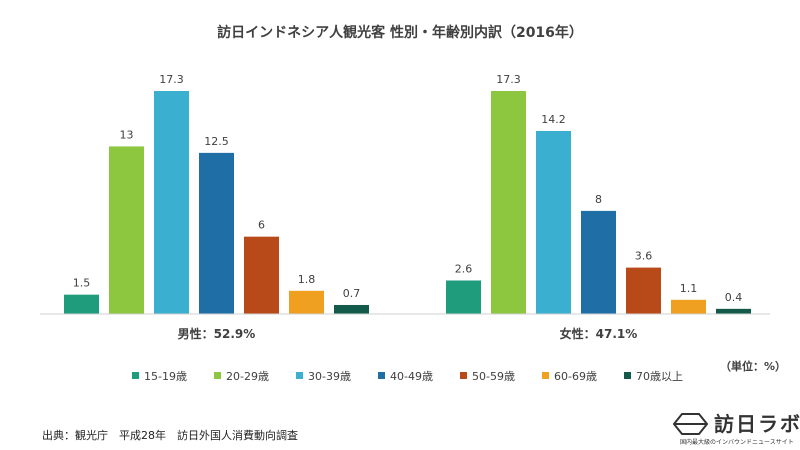 This screenshot has width=800, height=450. What do you see at coordinates (493, 376) in the screenshot?
I see `legend-label: 50-59歳` at bounding box center [493, 376].